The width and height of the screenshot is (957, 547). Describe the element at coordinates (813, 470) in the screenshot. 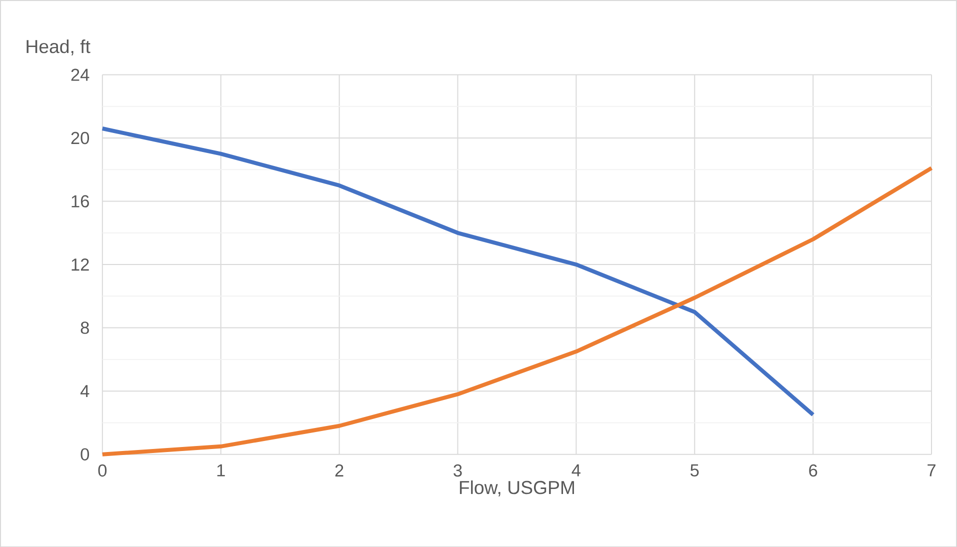

I see `x-tick-label: 6` at that location.